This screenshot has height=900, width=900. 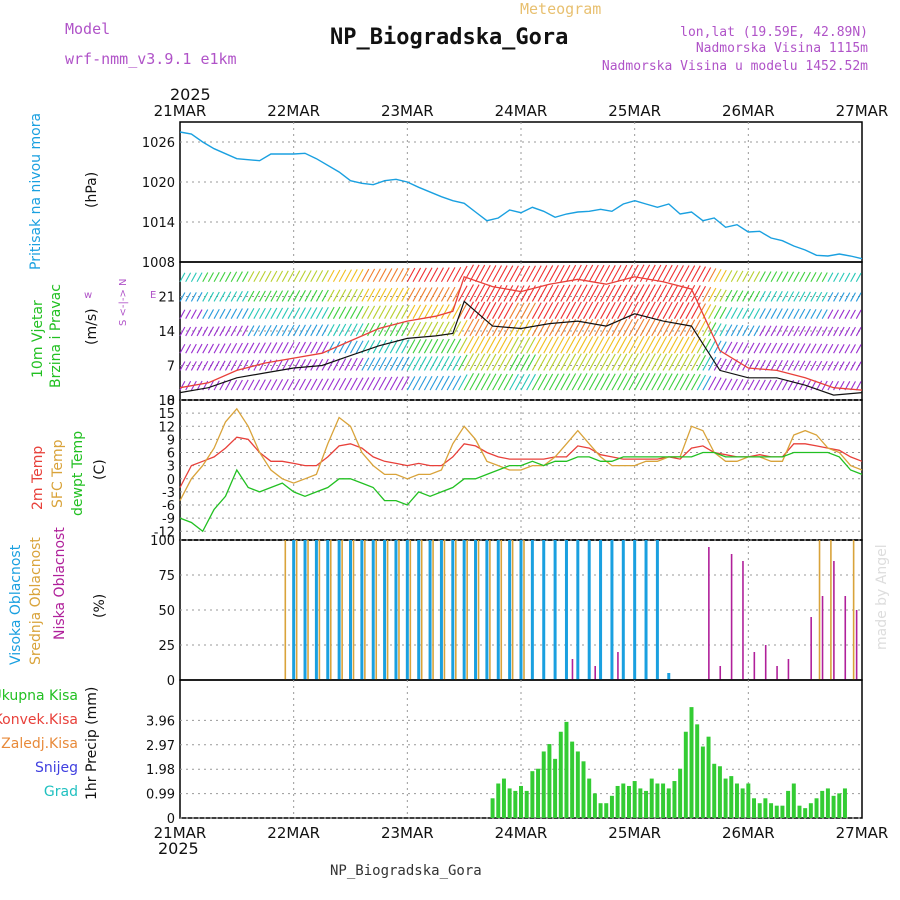 I want to click on y-tick-label: 0, so click(x=171, y=681).